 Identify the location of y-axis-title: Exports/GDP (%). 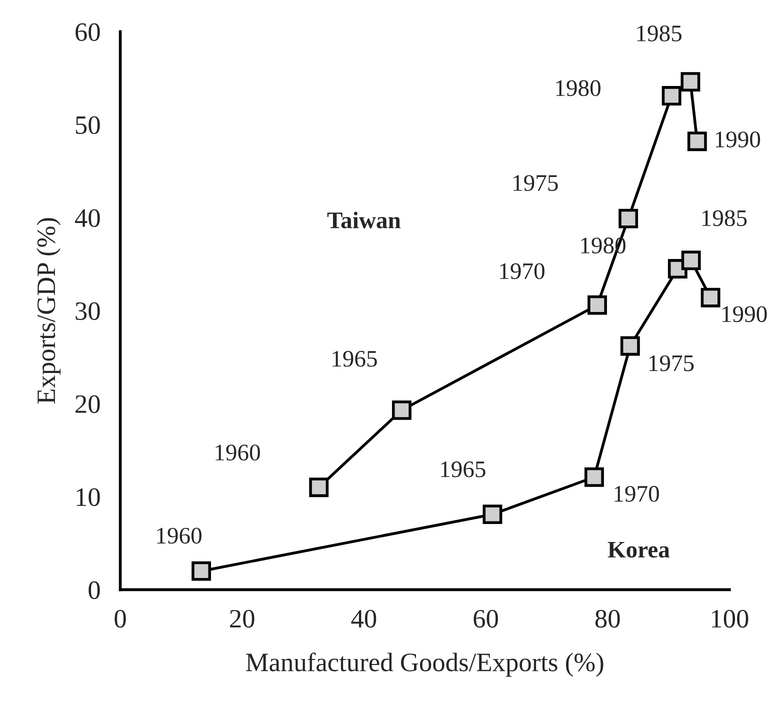
(48, 311).